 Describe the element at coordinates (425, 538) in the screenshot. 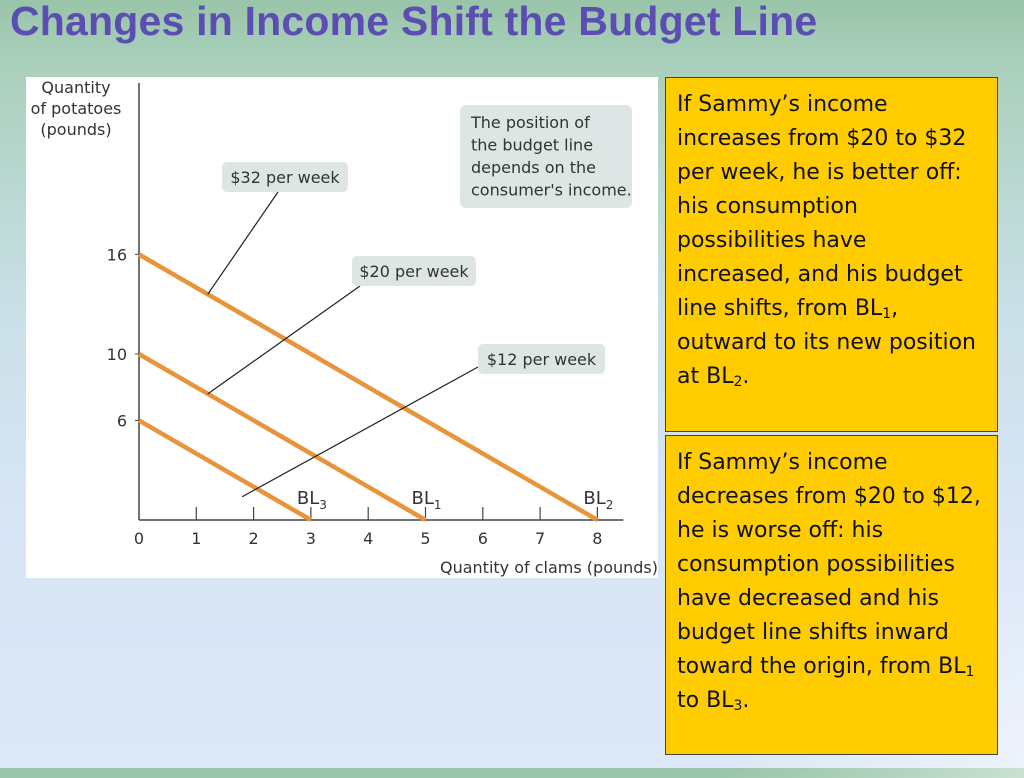

I see `x-tick-label: 5` at that location.